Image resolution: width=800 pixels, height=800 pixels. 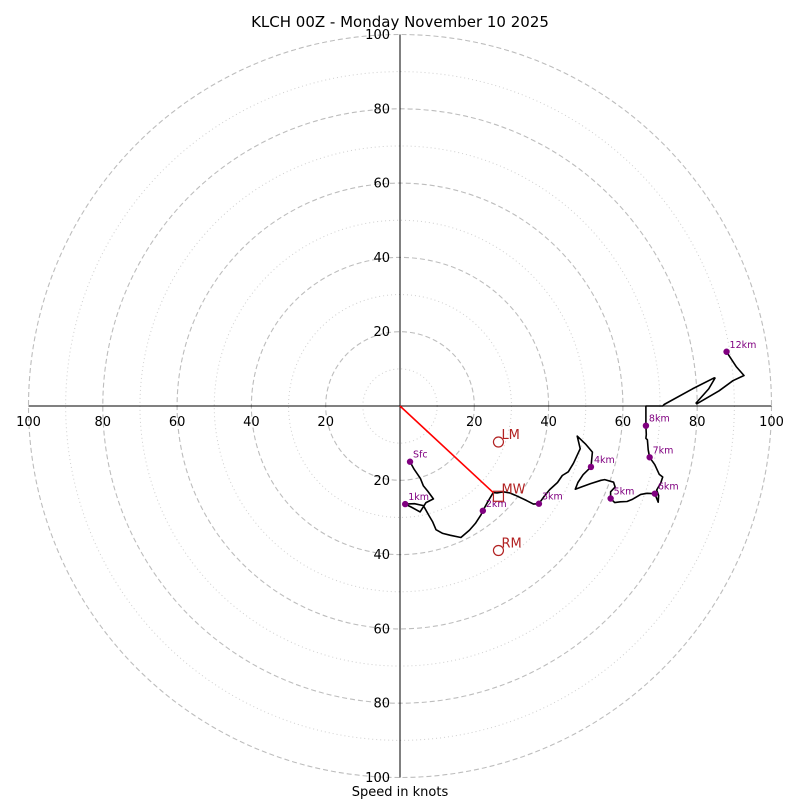 I want to click on chart-title: KLCH 00Z - Monday November 10 2025, so click(x=400, y=22).